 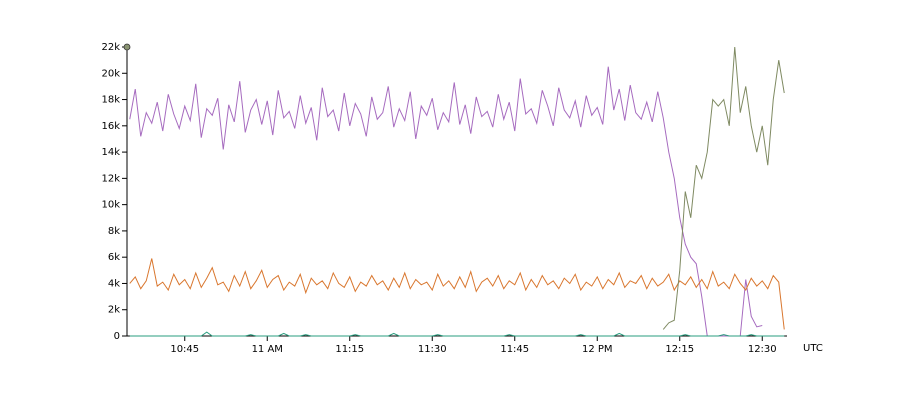 What do you see at coordinates (110, 205) in the screenshot?
I see `y-tick-label: 10k` at bounding box center [110, 205].